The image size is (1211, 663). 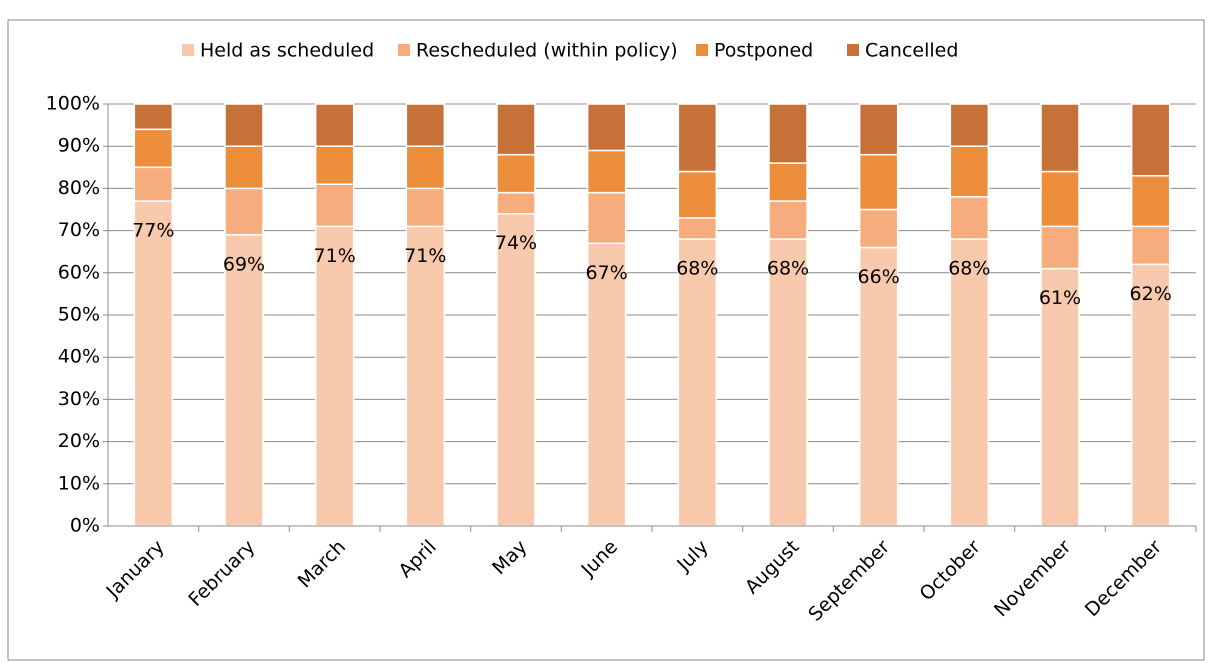 I want to click on legend-label: Postponed, so click(x=763, y=51).